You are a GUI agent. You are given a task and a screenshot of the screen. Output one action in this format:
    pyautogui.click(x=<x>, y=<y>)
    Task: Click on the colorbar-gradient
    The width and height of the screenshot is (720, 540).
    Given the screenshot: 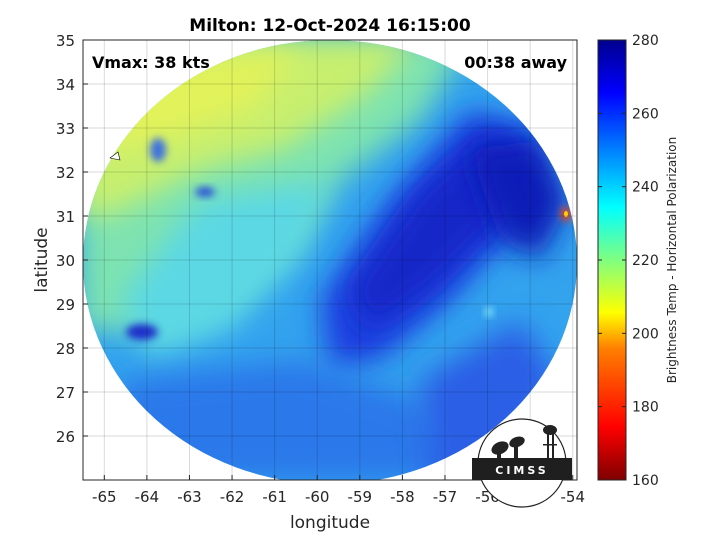 What is the action you would take?
    pyautogui.click(x=612, y=260)
    